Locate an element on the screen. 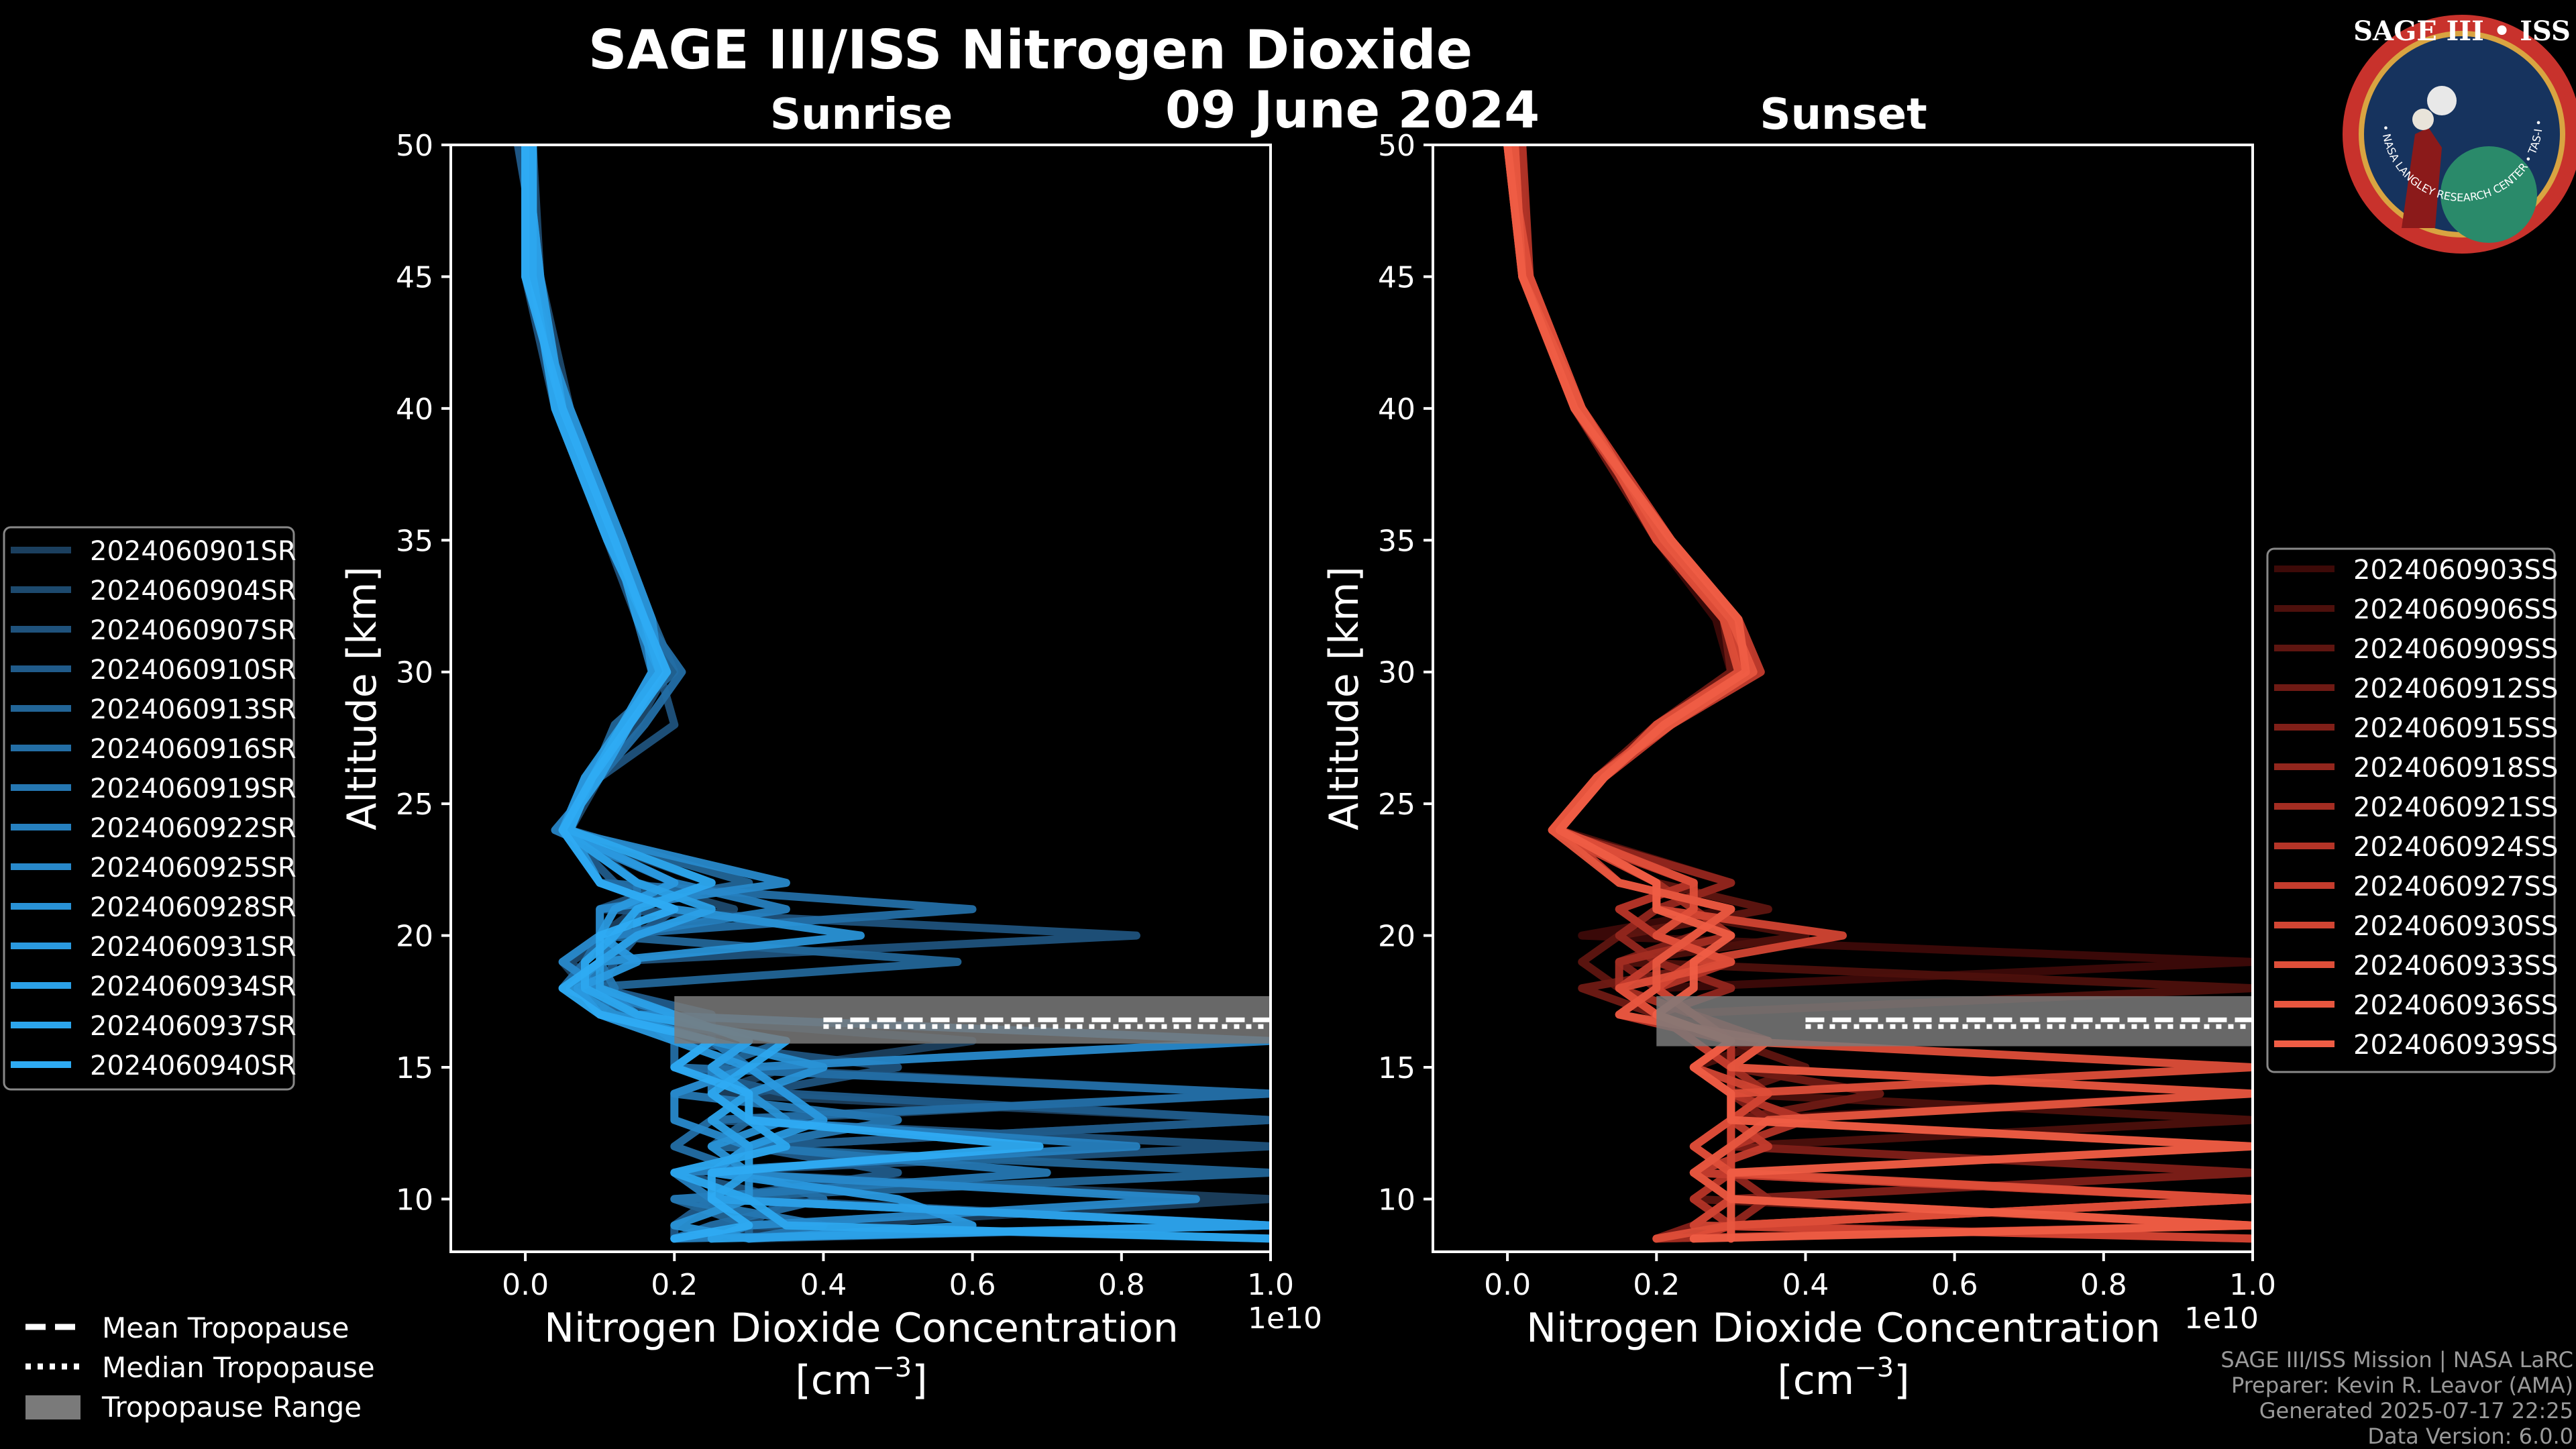 The image size is (2576, 1449). logo-top-text: SAGE III • ISS is located at coordinates (2462, 31).